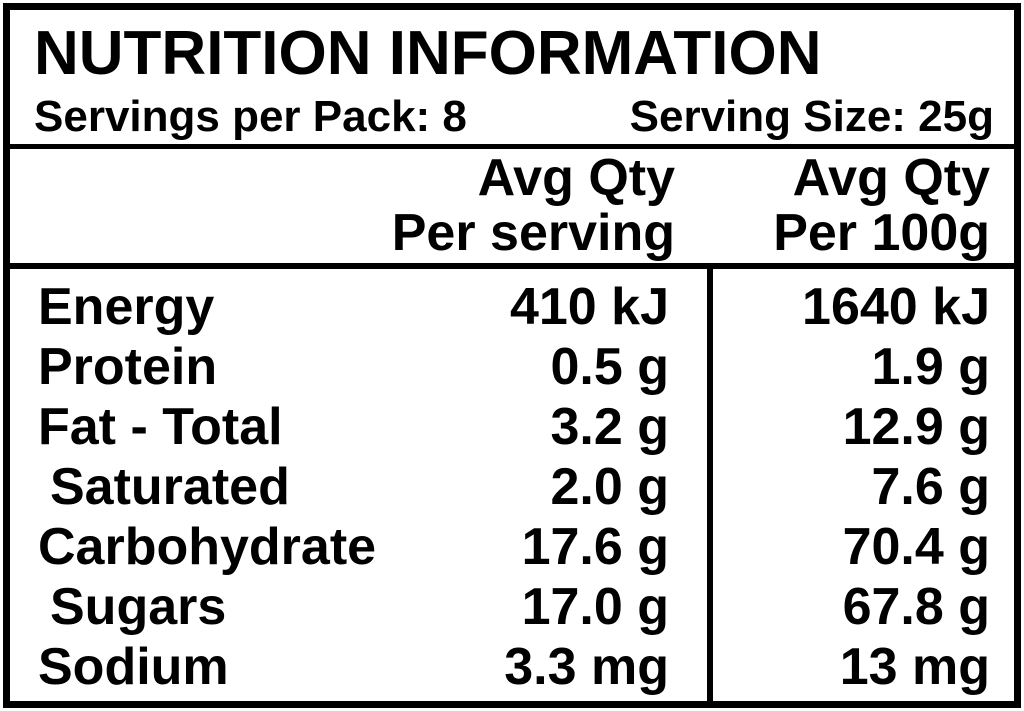 This screenshot has height=711, width=1024. Describe the element at coordinates (586, 667) in the screenshot. I see `value-per-serving: 3.3 mg` at that location.